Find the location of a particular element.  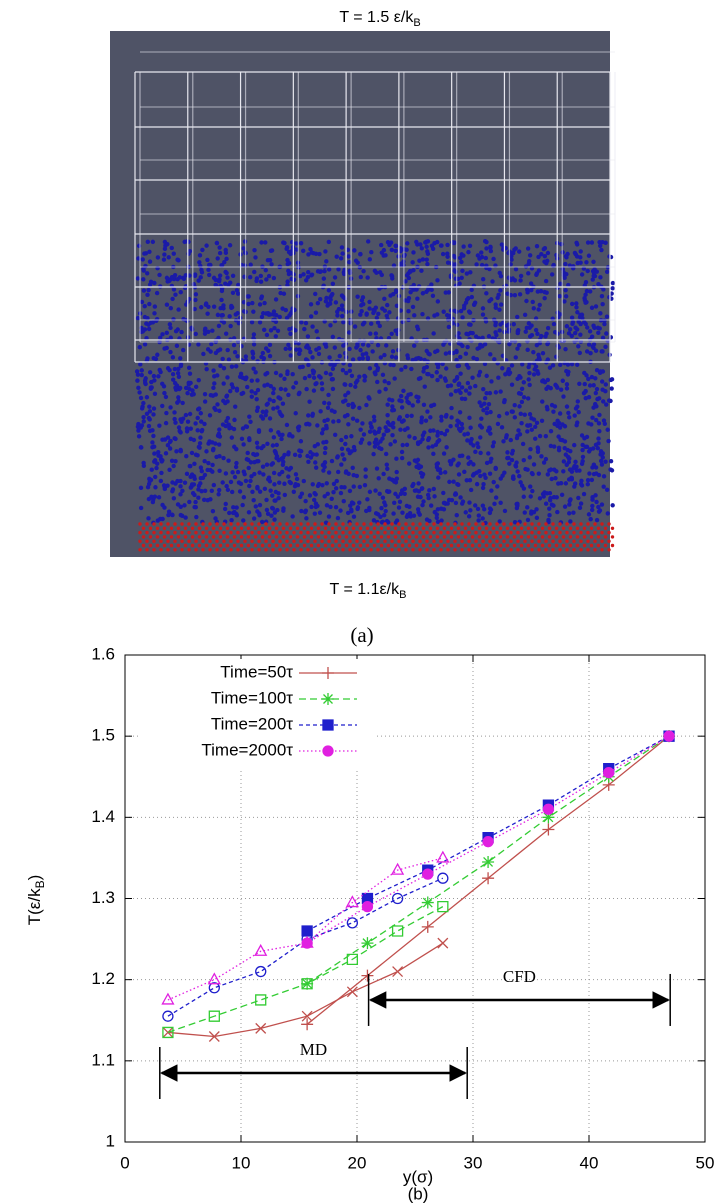

annotation: CFD is located at coordinates (519, 976).